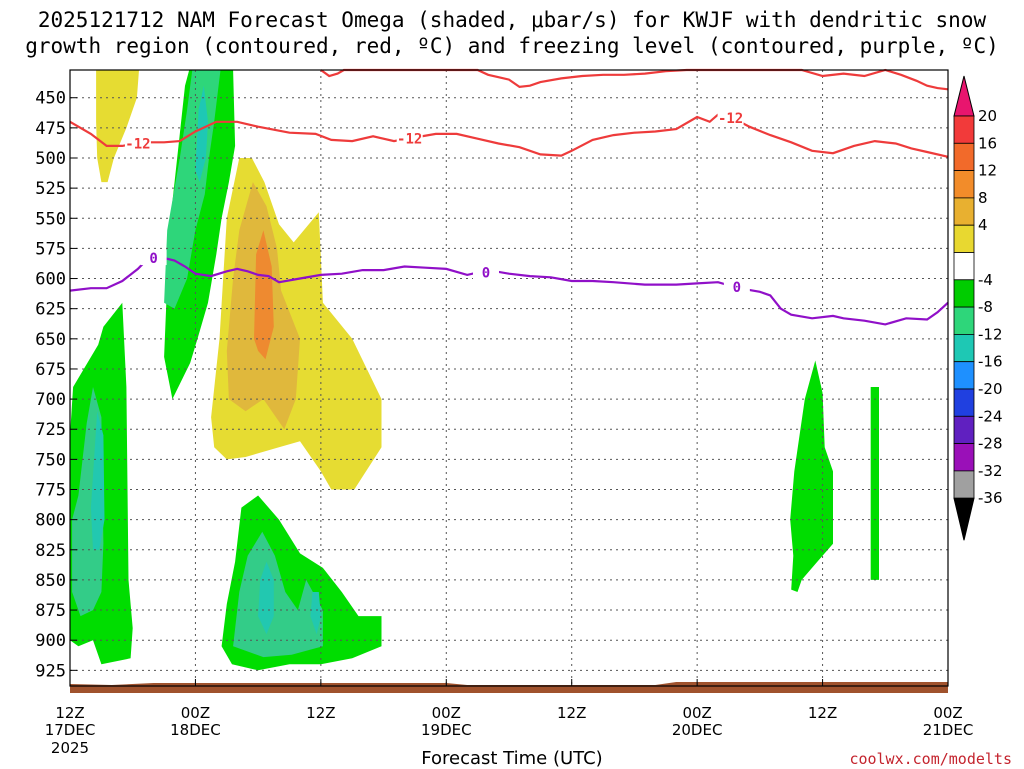  What do you see at coordinates (697, 730) in the screenshot?
I see `x-tick-date-60: 20DEC` at bounding box center [697, 730].